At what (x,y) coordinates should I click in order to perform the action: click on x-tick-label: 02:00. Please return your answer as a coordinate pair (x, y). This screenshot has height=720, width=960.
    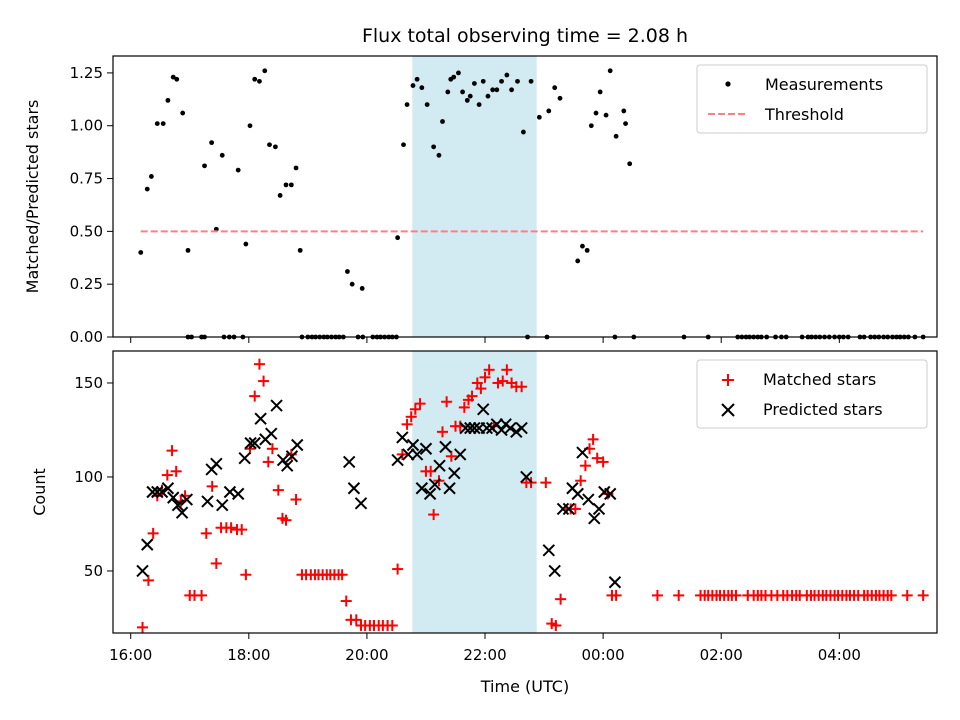
    Looking at the image, I should click on (721, 655).